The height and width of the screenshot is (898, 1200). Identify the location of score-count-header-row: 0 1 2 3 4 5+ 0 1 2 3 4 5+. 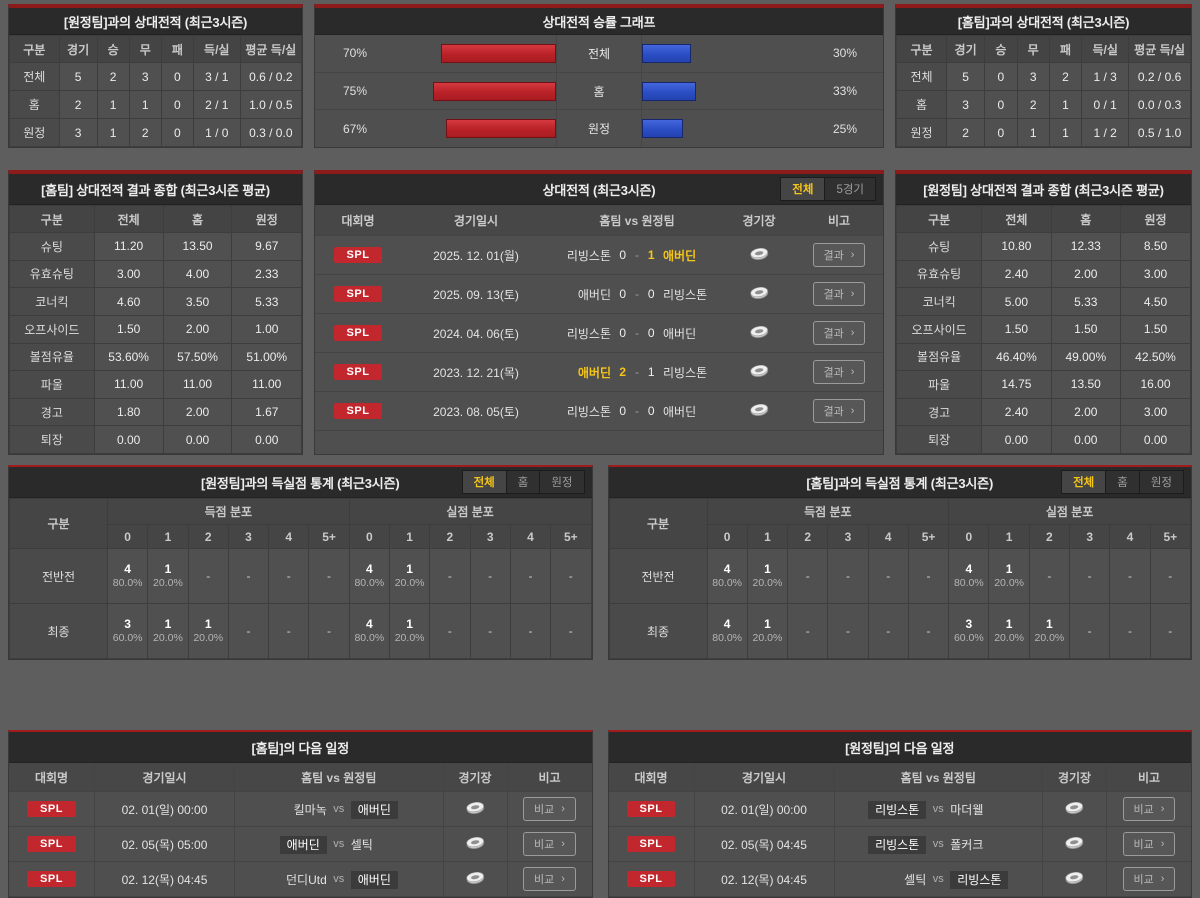
(301, 536).